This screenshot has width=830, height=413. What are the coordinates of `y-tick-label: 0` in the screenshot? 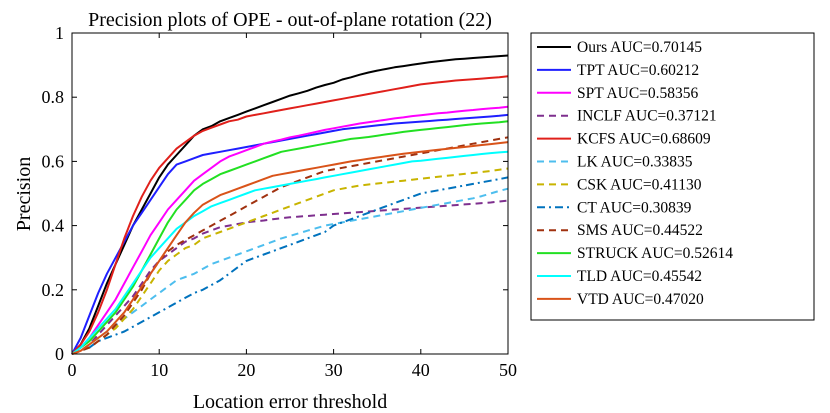 It's located at (59, 354).